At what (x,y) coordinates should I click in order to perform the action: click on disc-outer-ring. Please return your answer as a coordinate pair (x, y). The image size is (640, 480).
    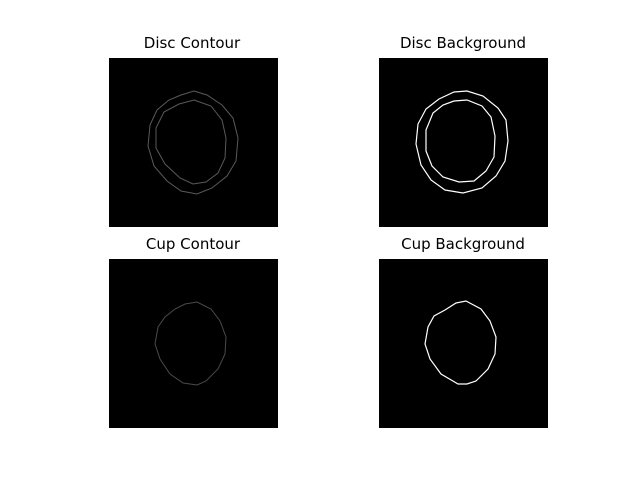
    Looking at the image, I should click on (193, 142).